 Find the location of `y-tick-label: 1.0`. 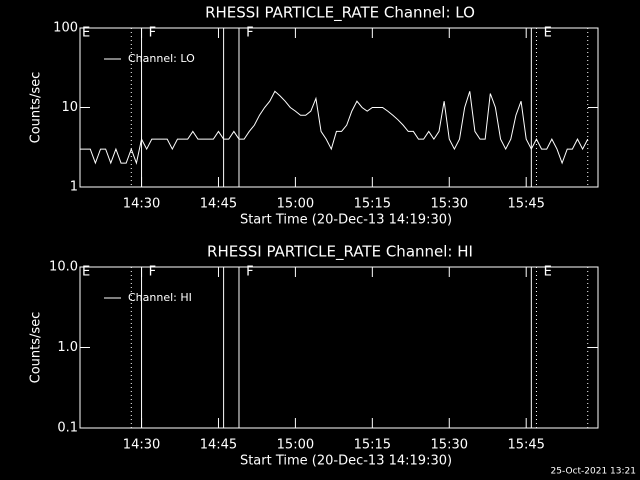

y-tick-label: 1.0 is located at coordinates (67, 347).